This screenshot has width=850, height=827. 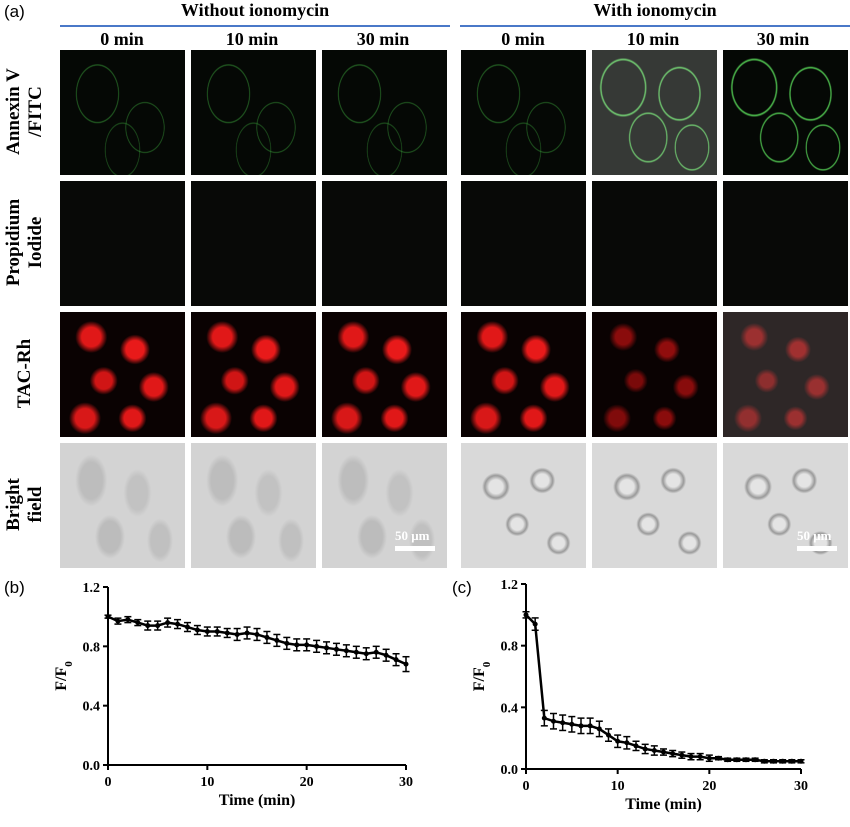 I want to click on row-label-line: field, so click(x=35, y=504).